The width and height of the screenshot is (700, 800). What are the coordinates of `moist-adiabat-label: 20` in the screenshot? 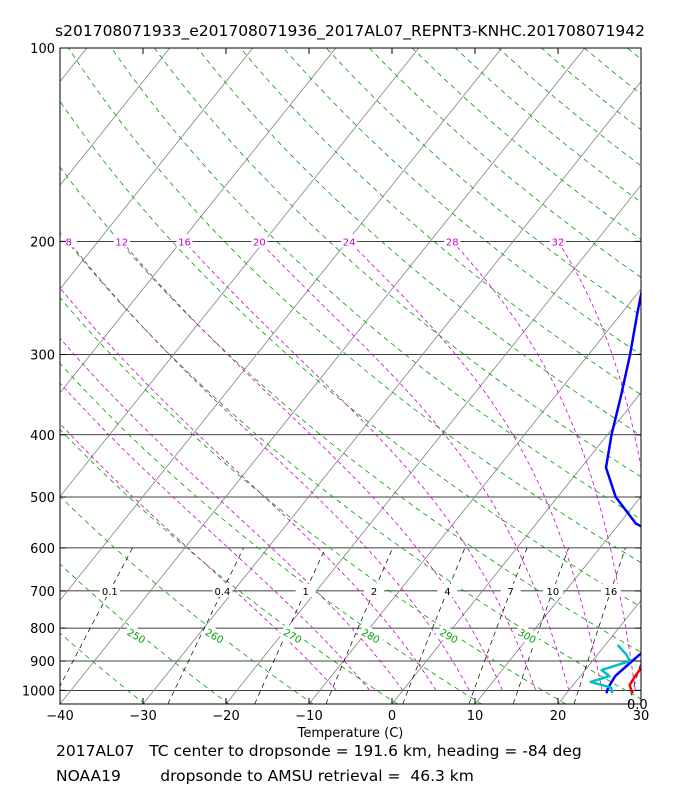 It's located at (259, 242).